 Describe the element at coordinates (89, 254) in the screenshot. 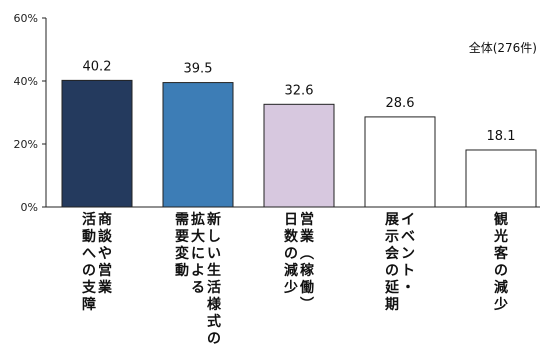

I see `category-label-char: へ` at that location.